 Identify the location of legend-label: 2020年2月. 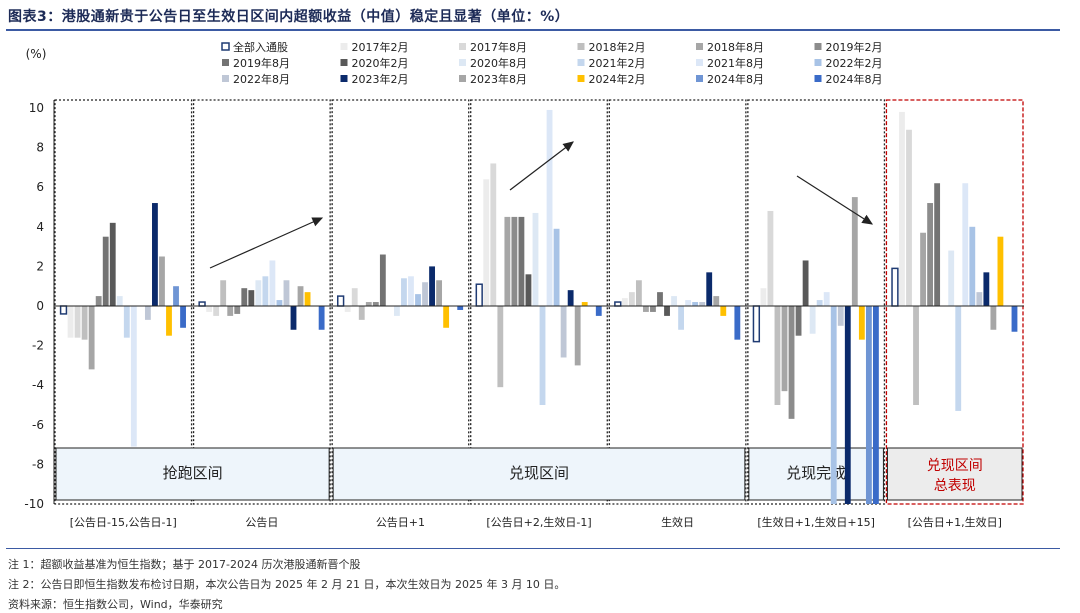
(380, 63).